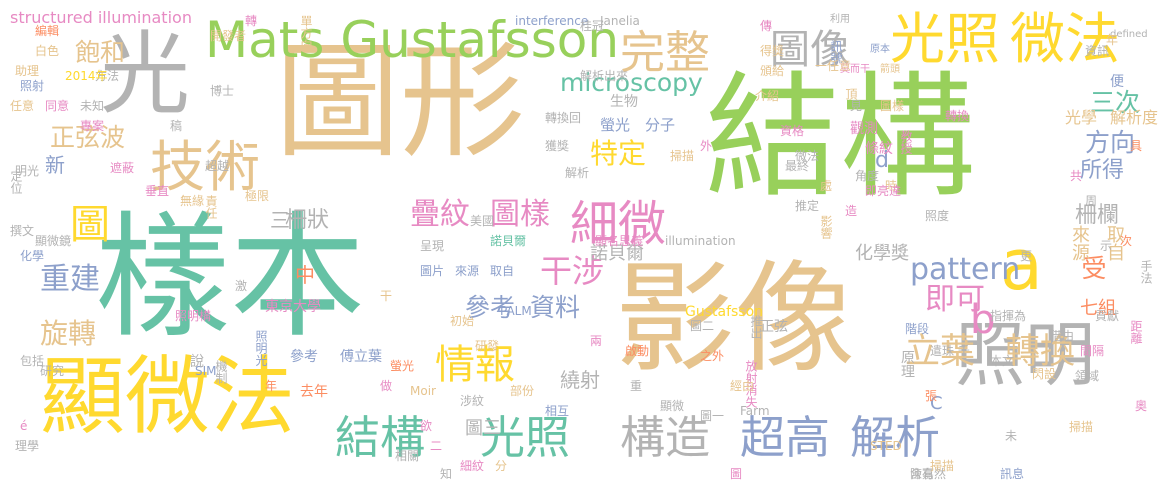 The height and width of the screenshot is (482, 1175). Describe the element at coordinates (882, 160) in the screenshot. I see `cloud-word: d` at that location.